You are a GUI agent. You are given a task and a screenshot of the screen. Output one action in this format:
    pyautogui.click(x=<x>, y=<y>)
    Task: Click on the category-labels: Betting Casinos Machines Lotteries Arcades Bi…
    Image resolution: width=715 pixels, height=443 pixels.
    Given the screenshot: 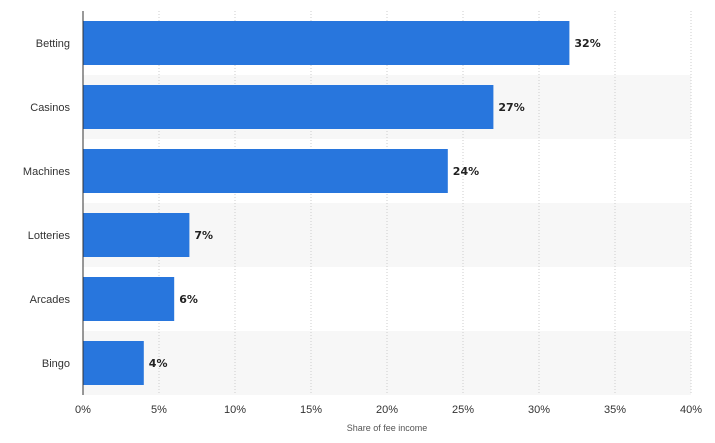 What is the action you would take?
    pyautogui.click(x=47, y=204)
    